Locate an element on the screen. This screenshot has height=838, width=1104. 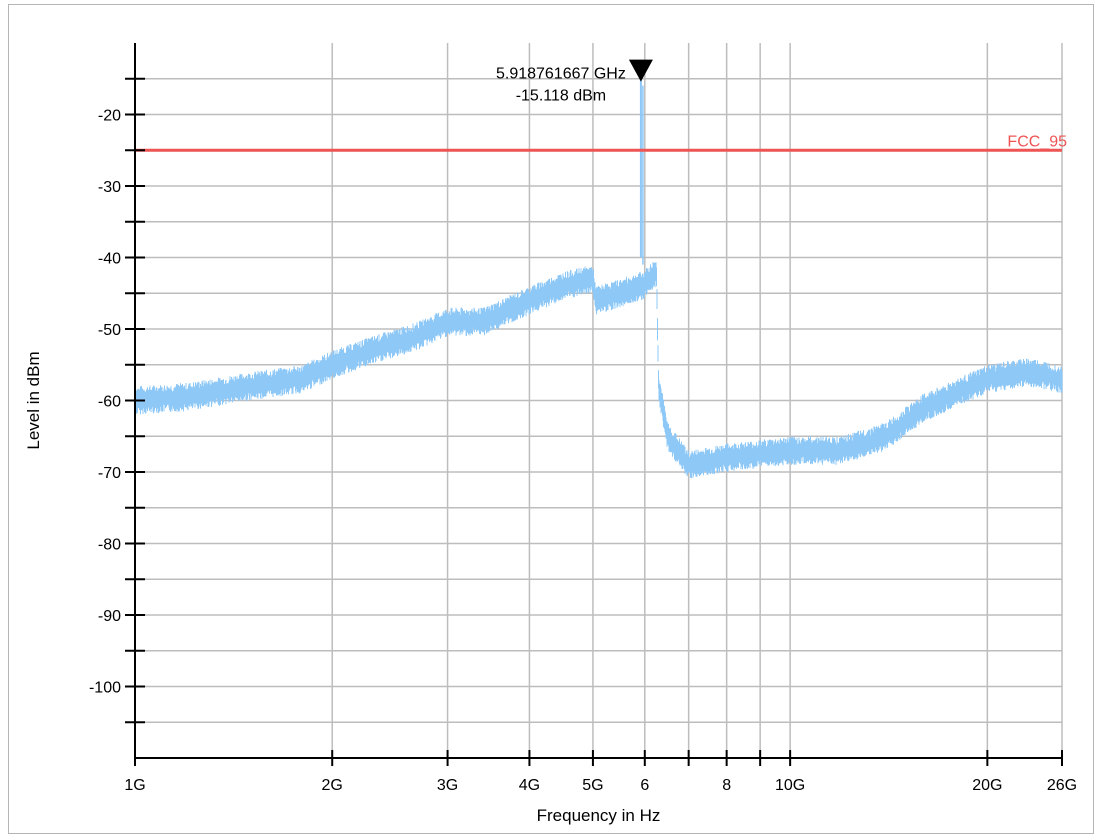
x-tick-label: 26G is located at coordinates (1062, 785).